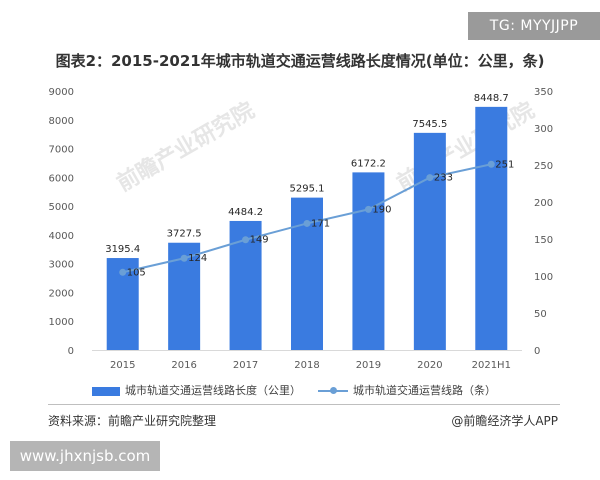  What do you see at coordinates (320, 223) in the screenshot?
I see `line-value-label: 171` at bounding box center [320, 223].